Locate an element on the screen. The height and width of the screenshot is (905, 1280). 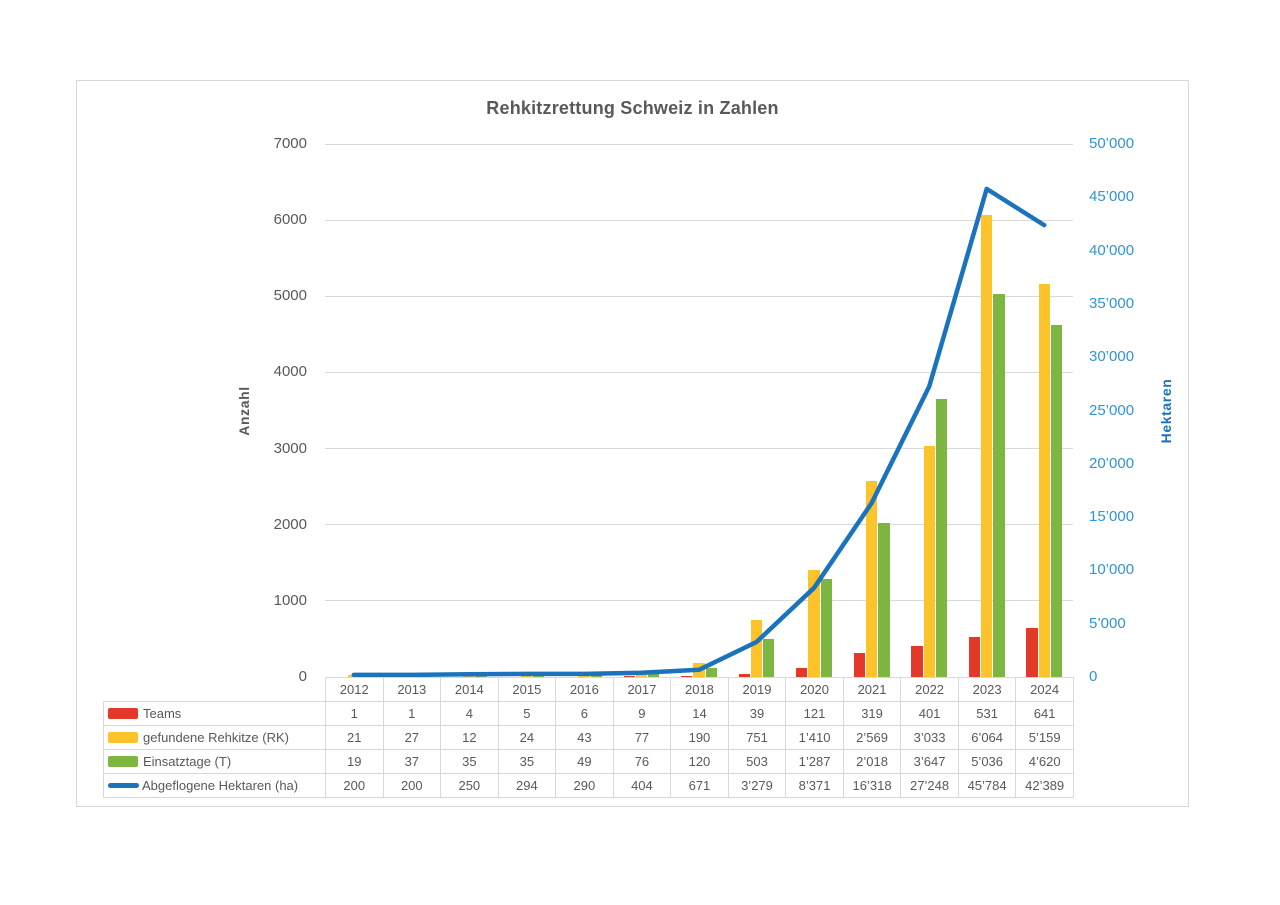
right-axis-tick-label: 0 is located at coordinates (1093, 676).